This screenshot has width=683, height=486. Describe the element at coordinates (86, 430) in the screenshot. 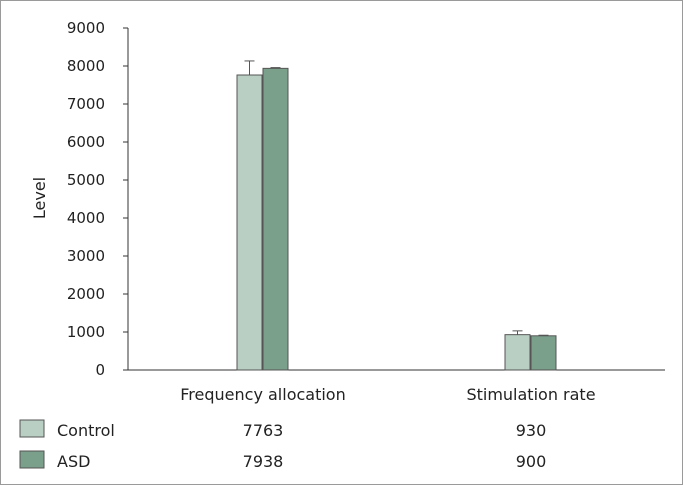

I see `legend-label-control: Control` at that location.